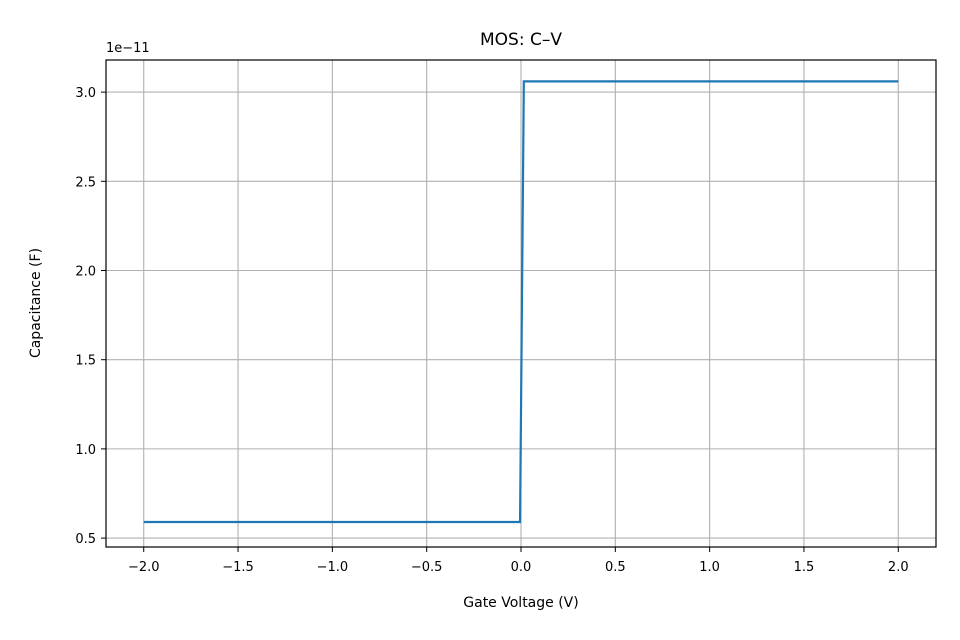  Describe the element at coordinates (521, 567) in the screenshot. I see `x-tick-label: 0.0` at that location.